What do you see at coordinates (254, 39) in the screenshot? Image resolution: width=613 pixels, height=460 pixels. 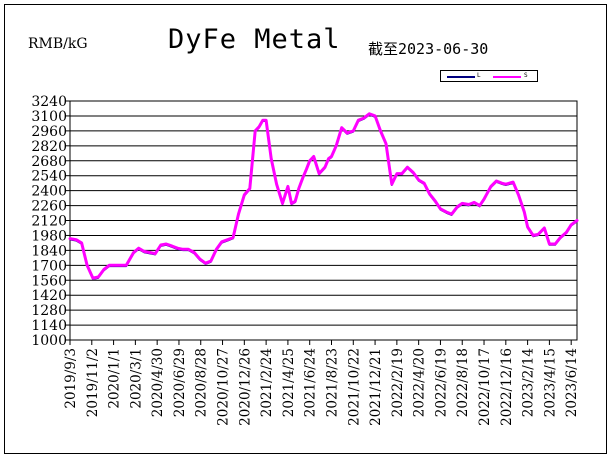 I see `chart-title: DyFe Metal` at bounding box center [254, 39].